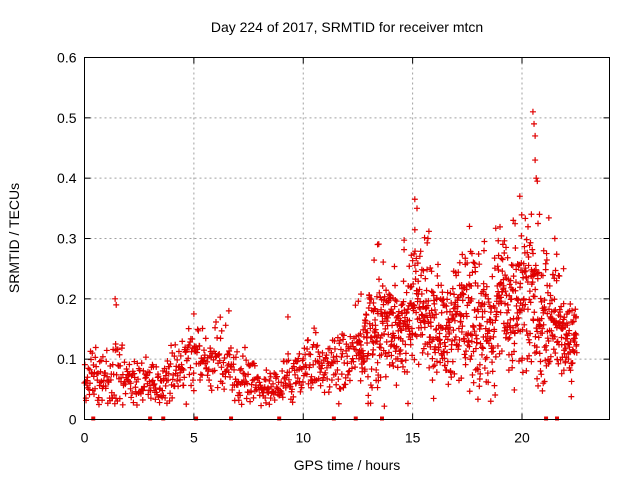  What do you see at coordinates (67, 178) in the screenshot?
I see `y-tick-label: 0.4` at bounding box center [67, 178].